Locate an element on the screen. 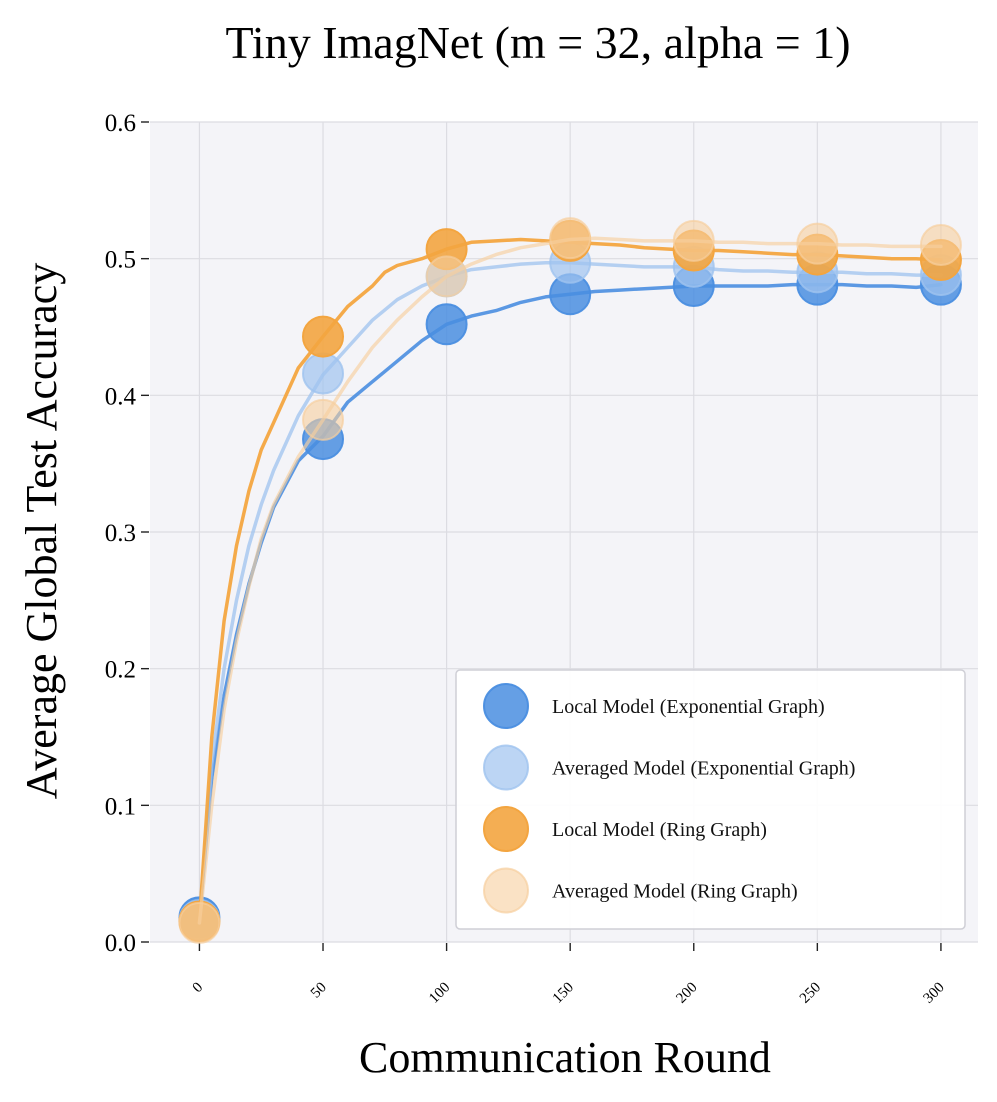  y-tick-label: 0.5 is located at coordinates (120, 260).